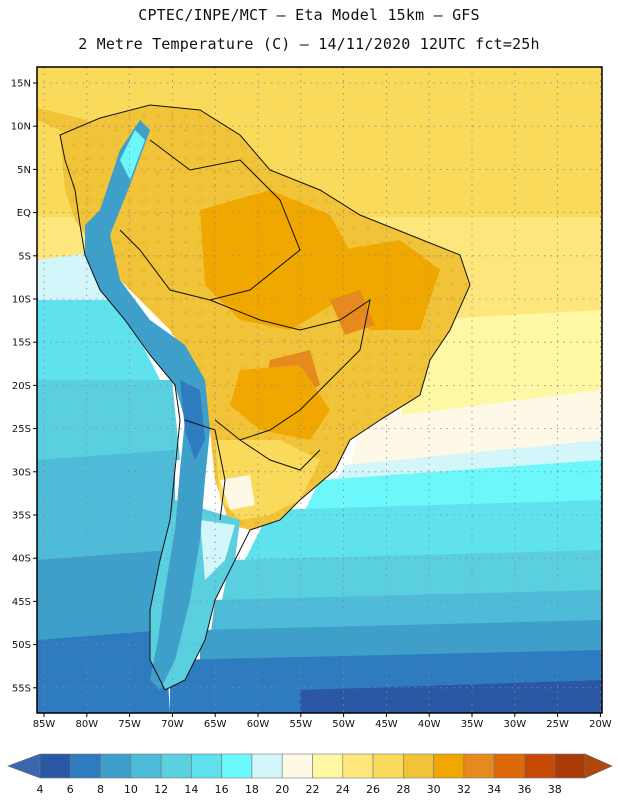 The width and height of the screenshot is (618, 800). What do you see at coordinates (313, 789) in the screenshot?
I see `legend-label: 22` at bounding box center [313, 789].